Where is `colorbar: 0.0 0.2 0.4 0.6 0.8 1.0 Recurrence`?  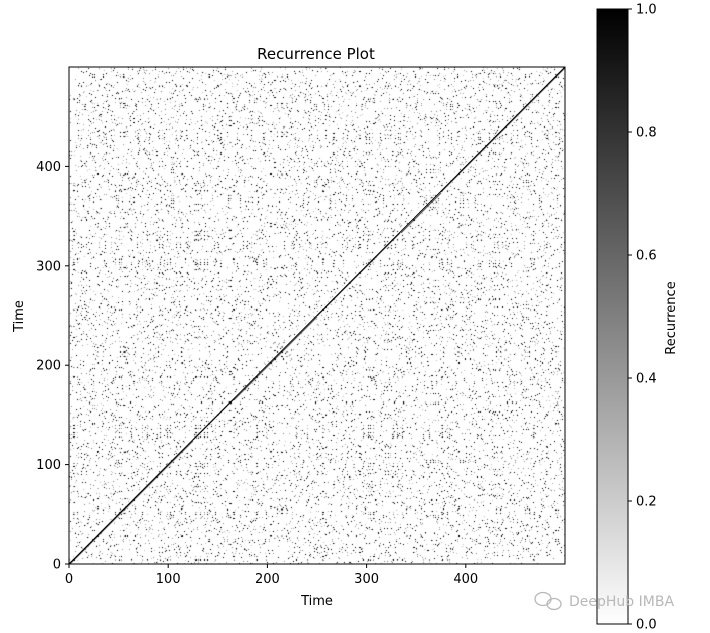 colorbar: 0.0 0.2 0.4 0.6 0.8 1.0 Recurrence is located at coordinates (637, 318).